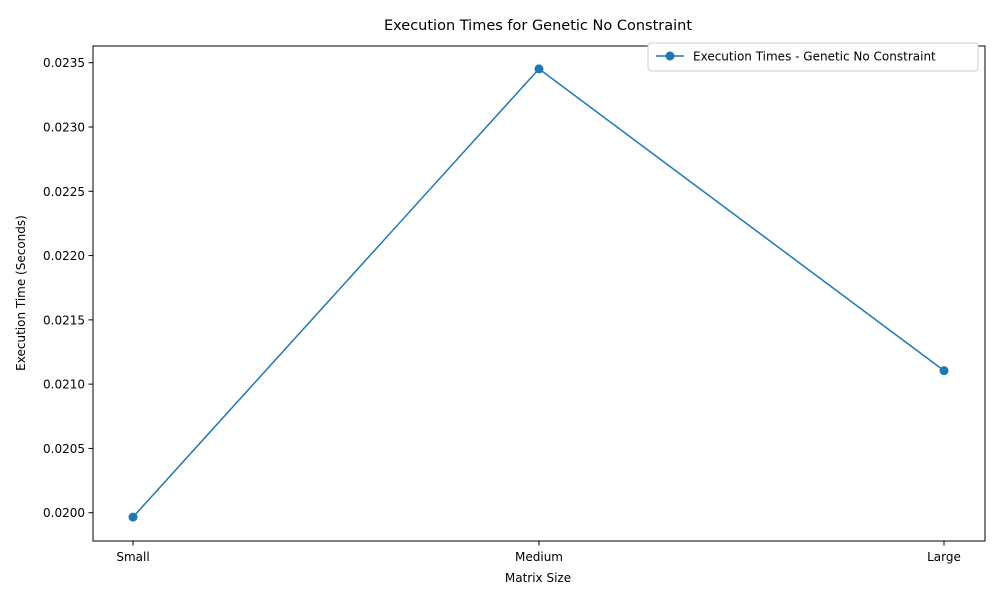 The height and width of the screenshot is (604, 1000). Describe the element at coordinates (64, 192) in the screenshot. I see `y-tick-label: 0.0225` at that location.